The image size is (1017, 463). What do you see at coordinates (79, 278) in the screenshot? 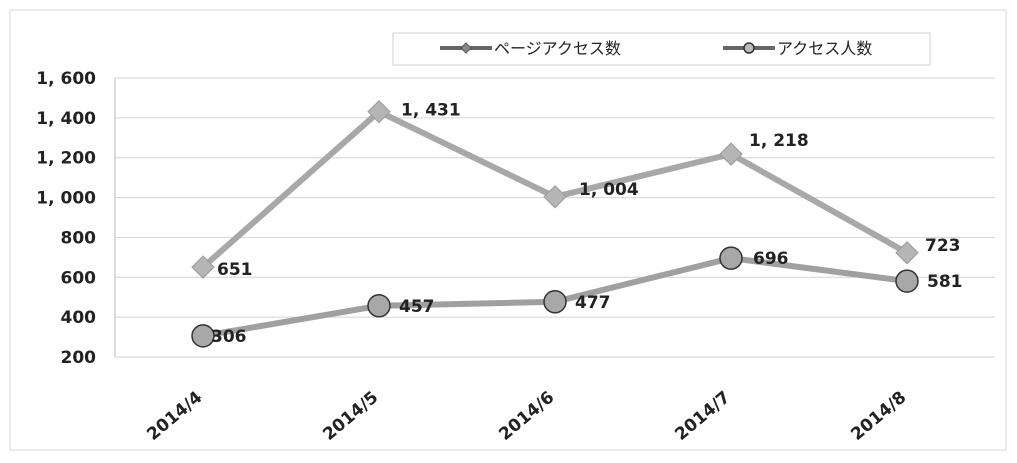
I see `y-tick-label: 600` at bounding box center [79, 278].